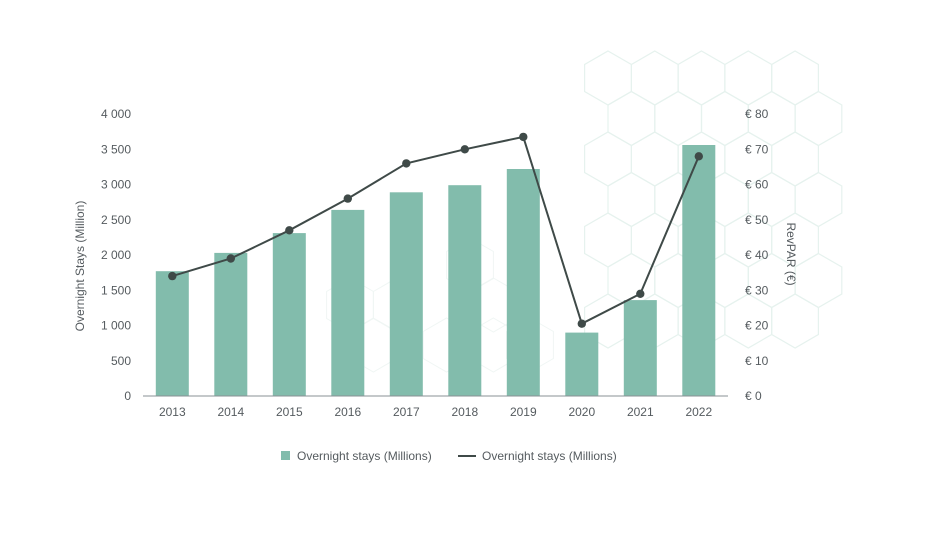 This screenshot has width=950, height=536. What do you see at coordinates (347, 412) in the screenshot?
I see `x-tick-label: 2016` at bounding box center [347, 412].